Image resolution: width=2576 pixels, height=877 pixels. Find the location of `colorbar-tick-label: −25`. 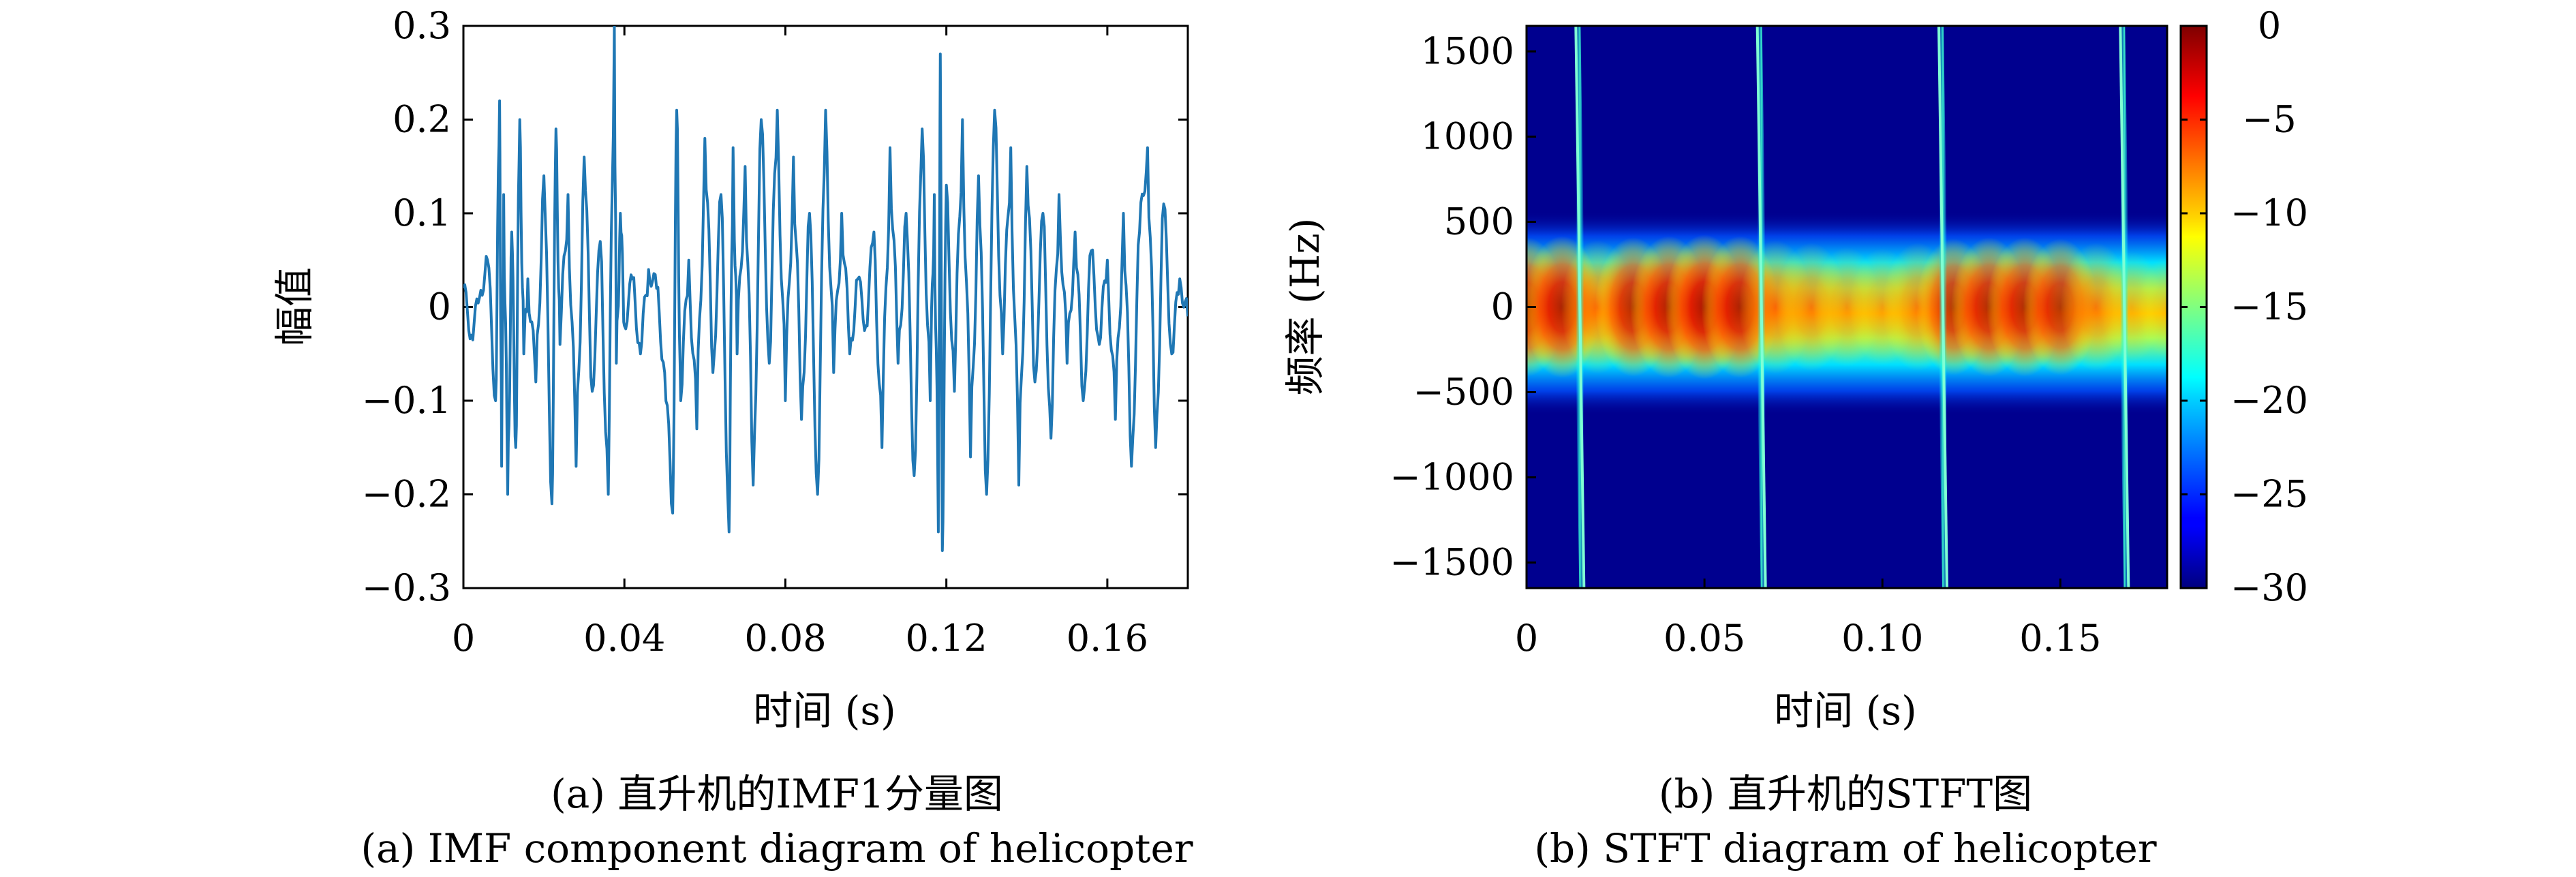

colorbar-tick-label: −25 is located at coordinates (2269, 494).